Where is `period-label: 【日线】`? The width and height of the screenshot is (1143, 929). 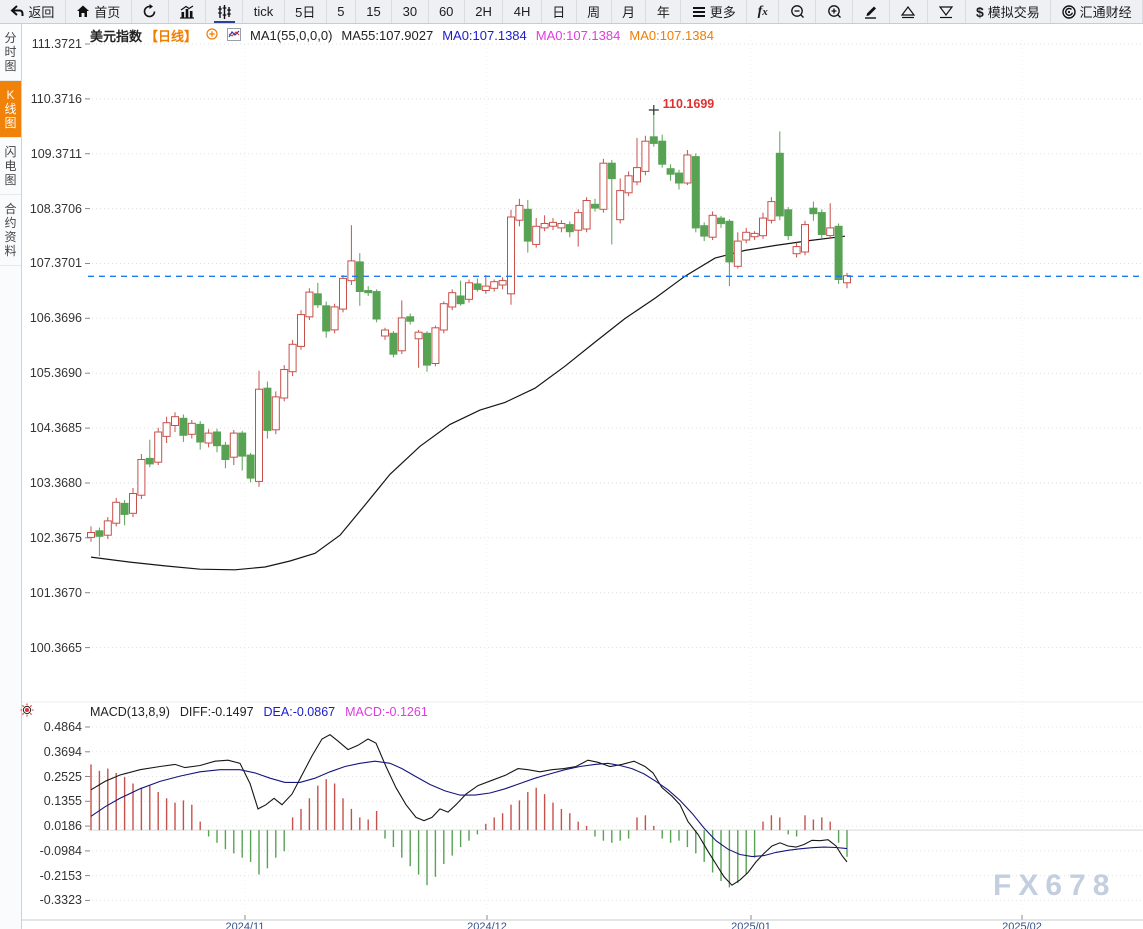 period-label: 【日线】 is located at coordinates (171, 36).